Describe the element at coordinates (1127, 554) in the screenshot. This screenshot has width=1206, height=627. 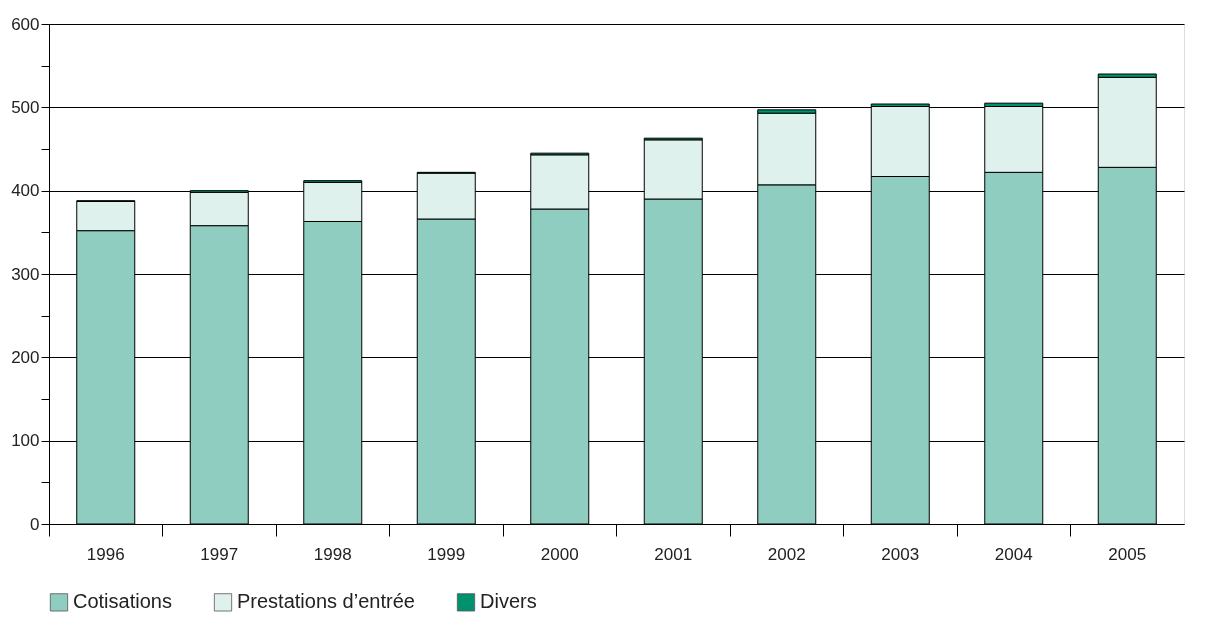
I see `x-tick-label: 2005` at that location.